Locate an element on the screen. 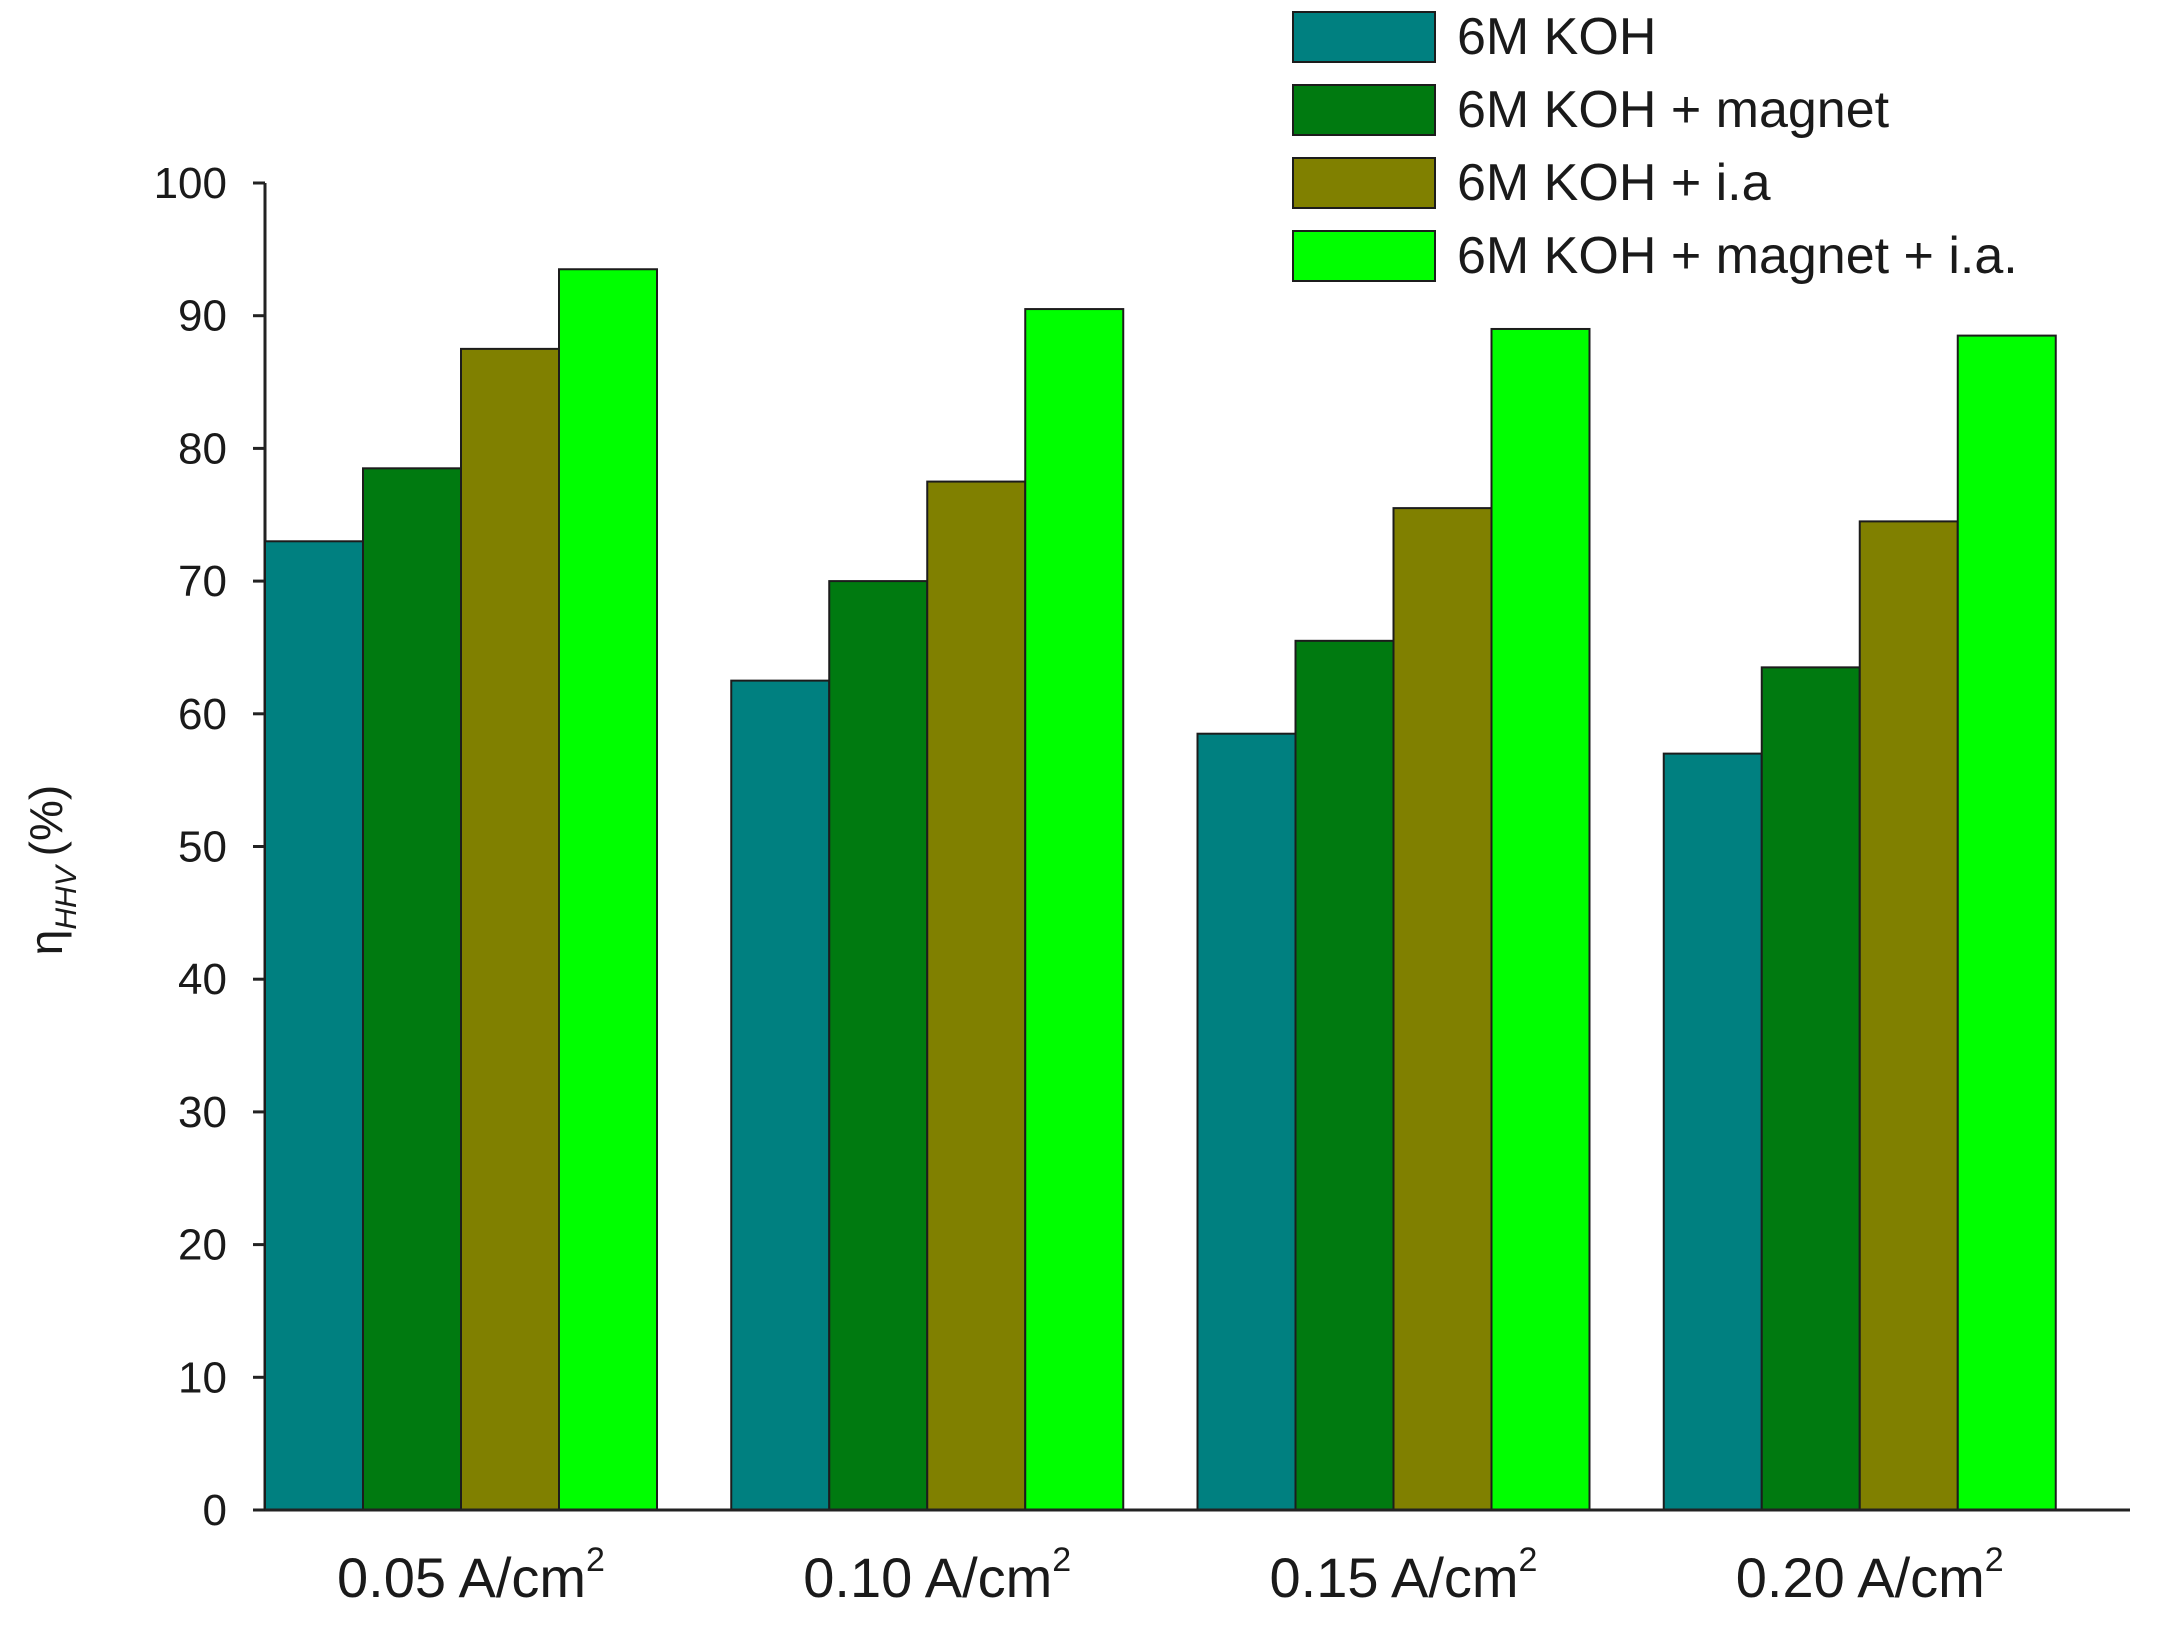  legend-label: 6M KOH + magnet + i.a. is located at coordinates (1737, 256).